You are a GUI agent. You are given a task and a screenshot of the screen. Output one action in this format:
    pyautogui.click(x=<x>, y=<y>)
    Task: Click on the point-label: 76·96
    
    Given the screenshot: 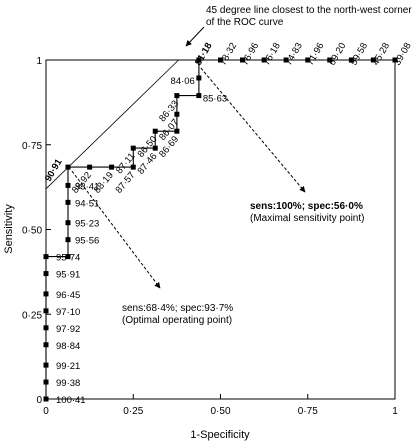 What is the action you would take?
    pyautogui.click(x=251, y=54)
    